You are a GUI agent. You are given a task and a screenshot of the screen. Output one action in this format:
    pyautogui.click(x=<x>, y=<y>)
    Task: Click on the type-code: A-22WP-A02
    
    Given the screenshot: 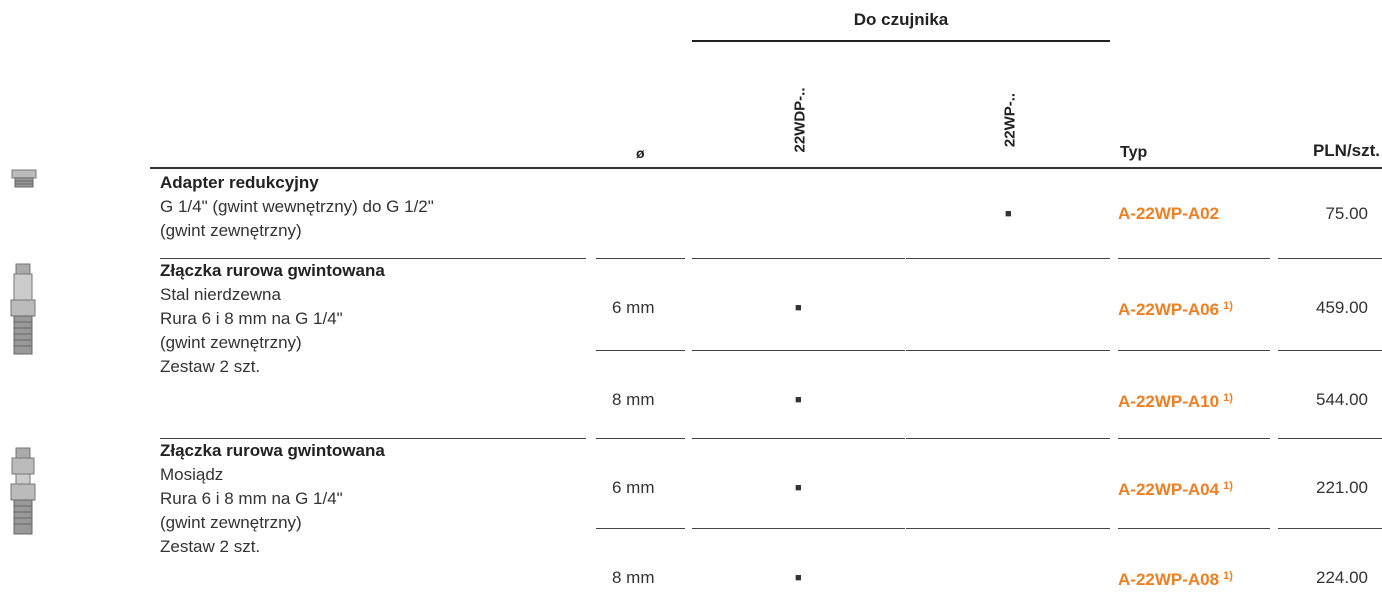 What is the action you would take?
    pyautogui.click(x=1168, y=214)
    